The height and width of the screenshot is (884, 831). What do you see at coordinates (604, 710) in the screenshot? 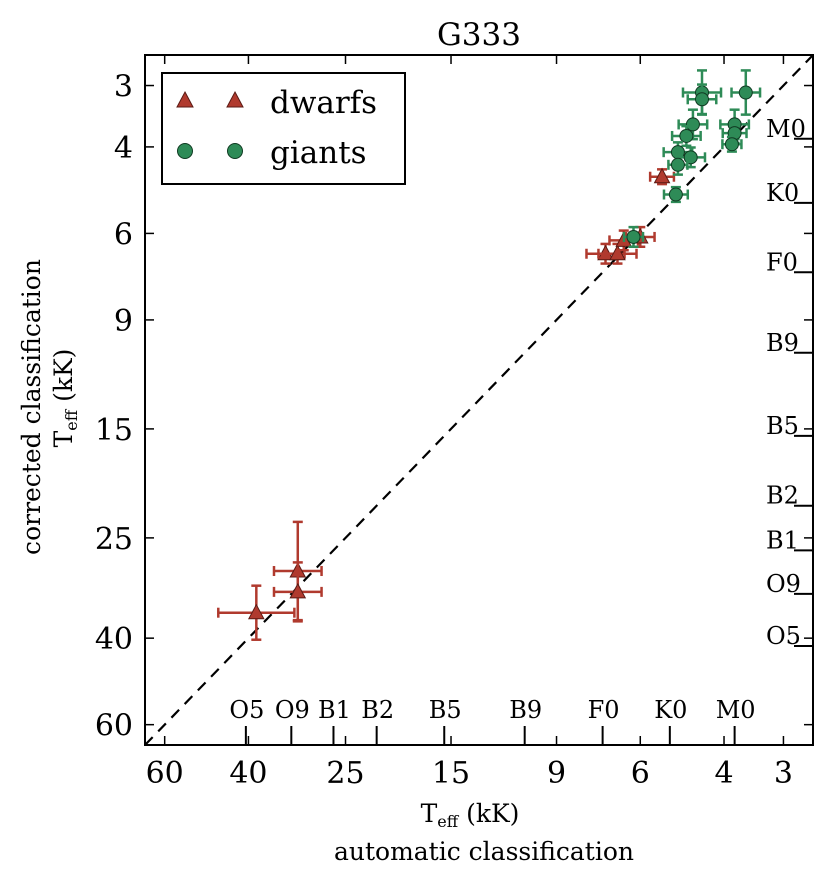
I see `spectral-label-x: F0` at bounding box center [604, 710].